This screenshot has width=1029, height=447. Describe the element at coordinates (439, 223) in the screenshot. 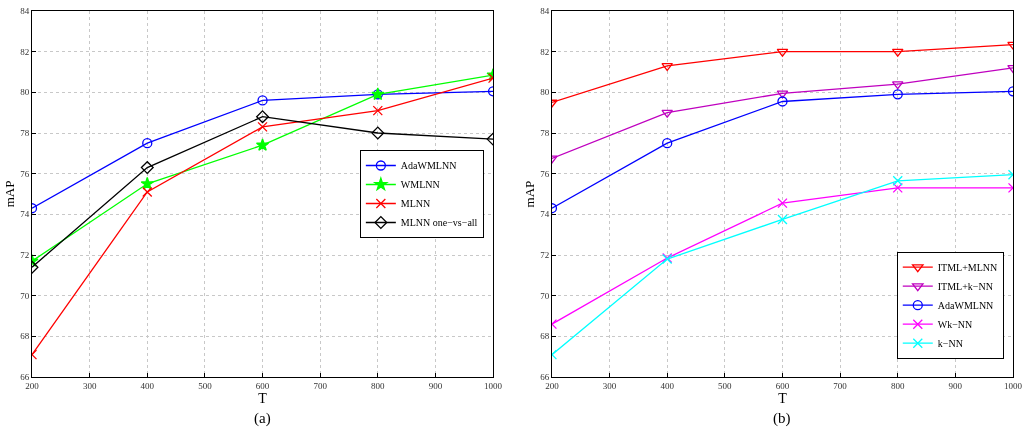

I see `legend-label: MLNN one−vs−all` at that location.